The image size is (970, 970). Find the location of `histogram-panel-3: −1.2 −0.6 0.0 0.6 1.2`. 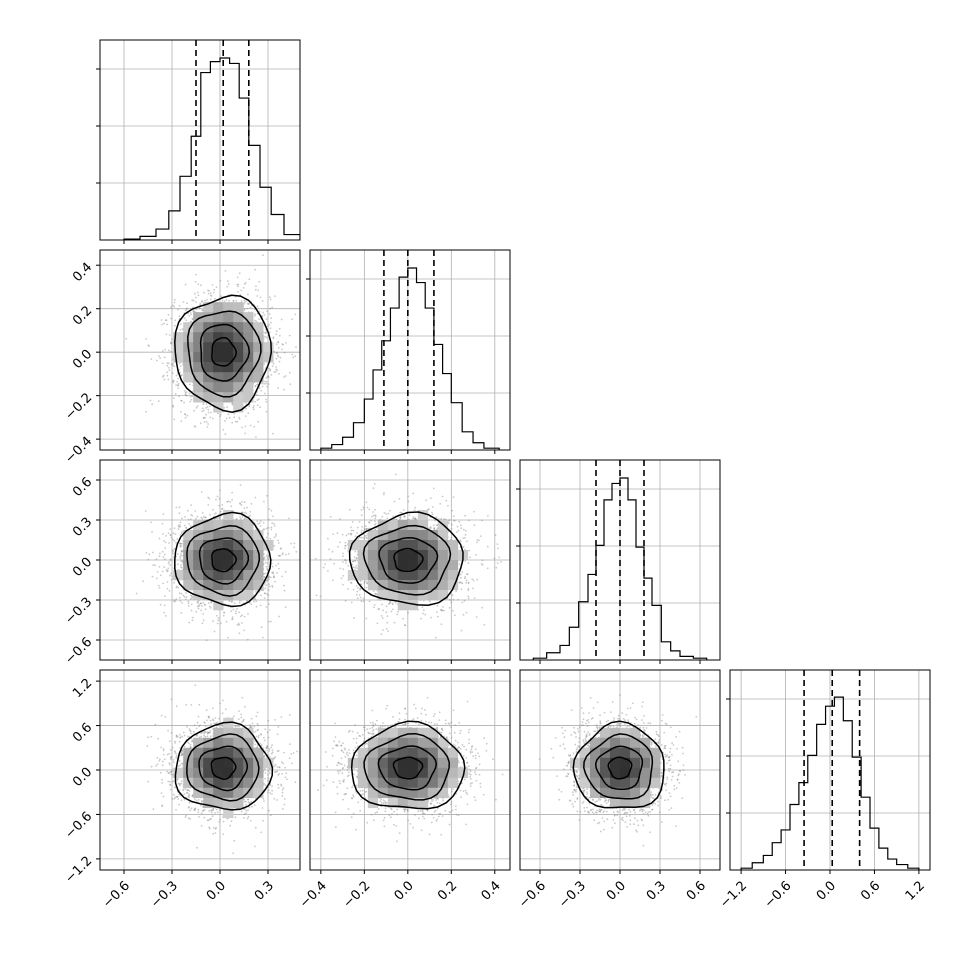

histogram-panel-3: −1.2 −0.6 0.0 0.6 1.2 is located at coordinates (824, 790).